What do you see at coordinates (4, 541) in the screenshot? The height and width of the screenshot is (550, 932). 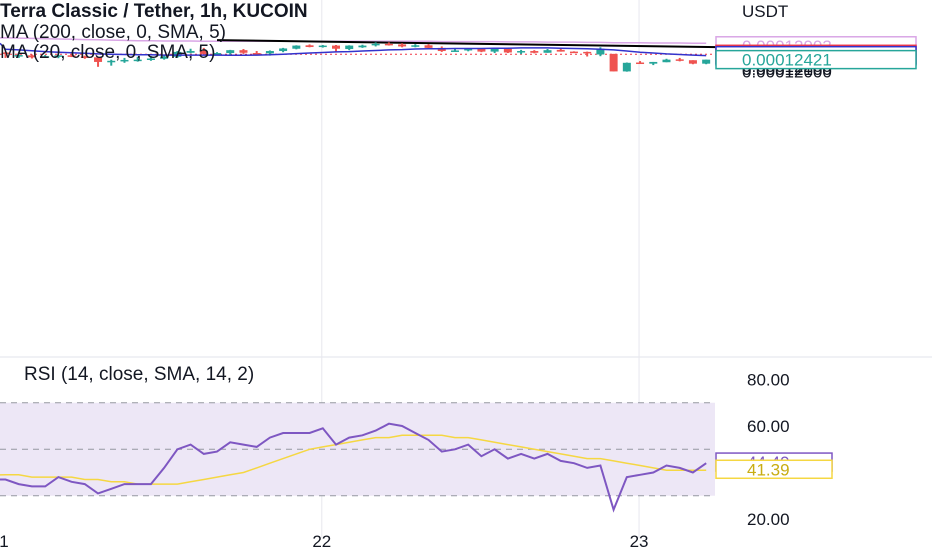 I see `time-axis-label: 1` at bounding box center [4, 541].